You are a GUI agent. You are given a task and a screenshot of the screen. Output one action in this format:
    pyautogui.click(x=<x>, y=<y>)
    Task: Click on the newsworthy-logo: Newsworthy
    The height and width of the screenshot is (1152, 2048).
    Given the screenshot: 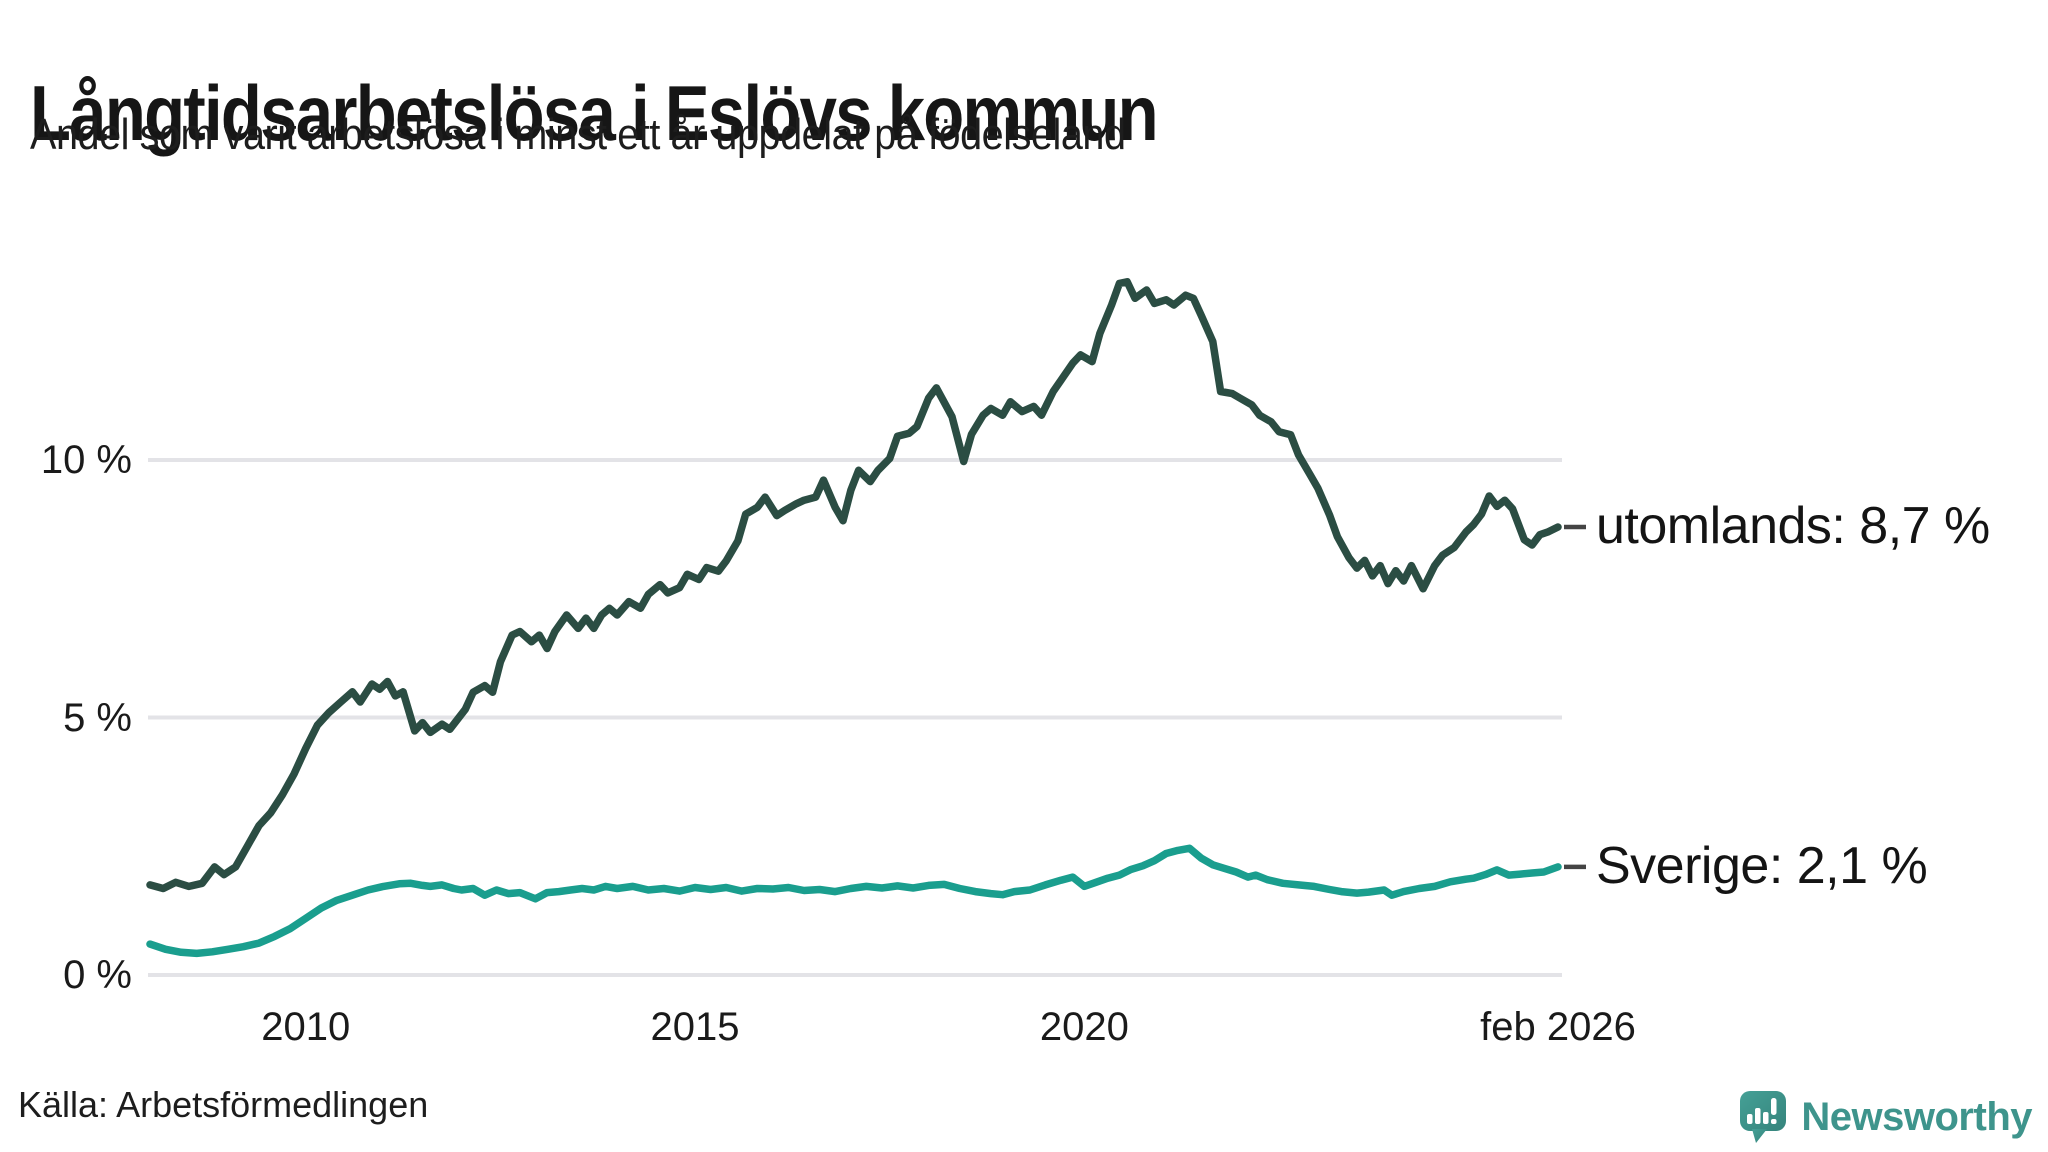 What is the action you would take?
    pyautogui.click(x=1885, y=1117)
    